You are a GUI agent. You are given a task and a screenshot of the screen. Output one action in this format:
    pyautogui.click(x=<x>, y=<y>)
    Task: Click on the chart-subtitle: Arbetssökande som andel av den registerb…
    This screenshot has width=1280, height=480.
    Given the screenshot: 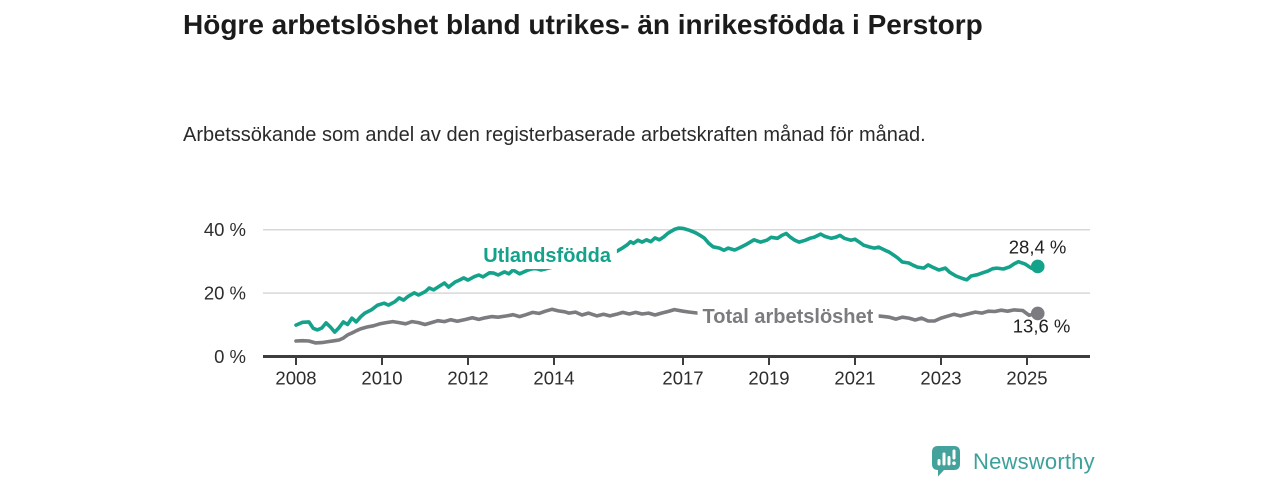 What is the action you would take?
    pyautogui.click(x=554, y=135)
    